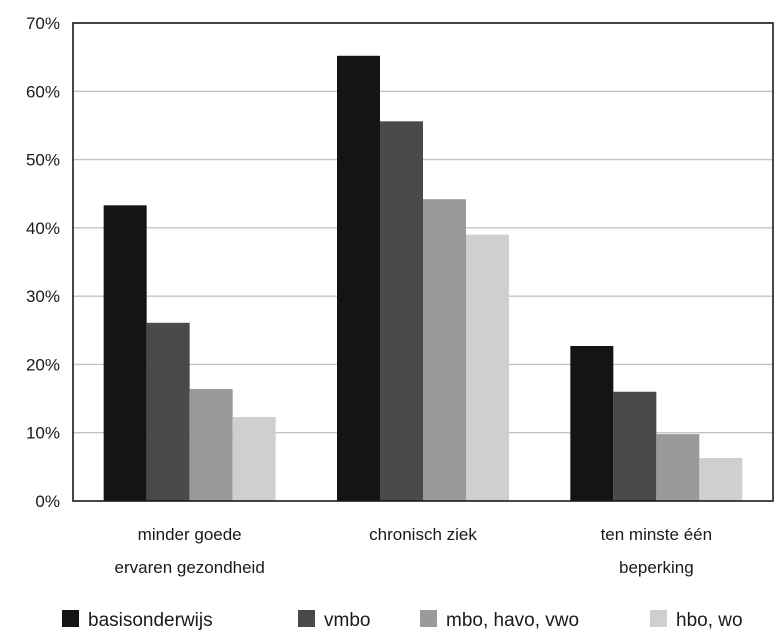 The image size is (777, 640). What do you see at coordinates (347, 620) in the screenshot?
I see `legend-label: vmbo` at bounding box center [347, 620].